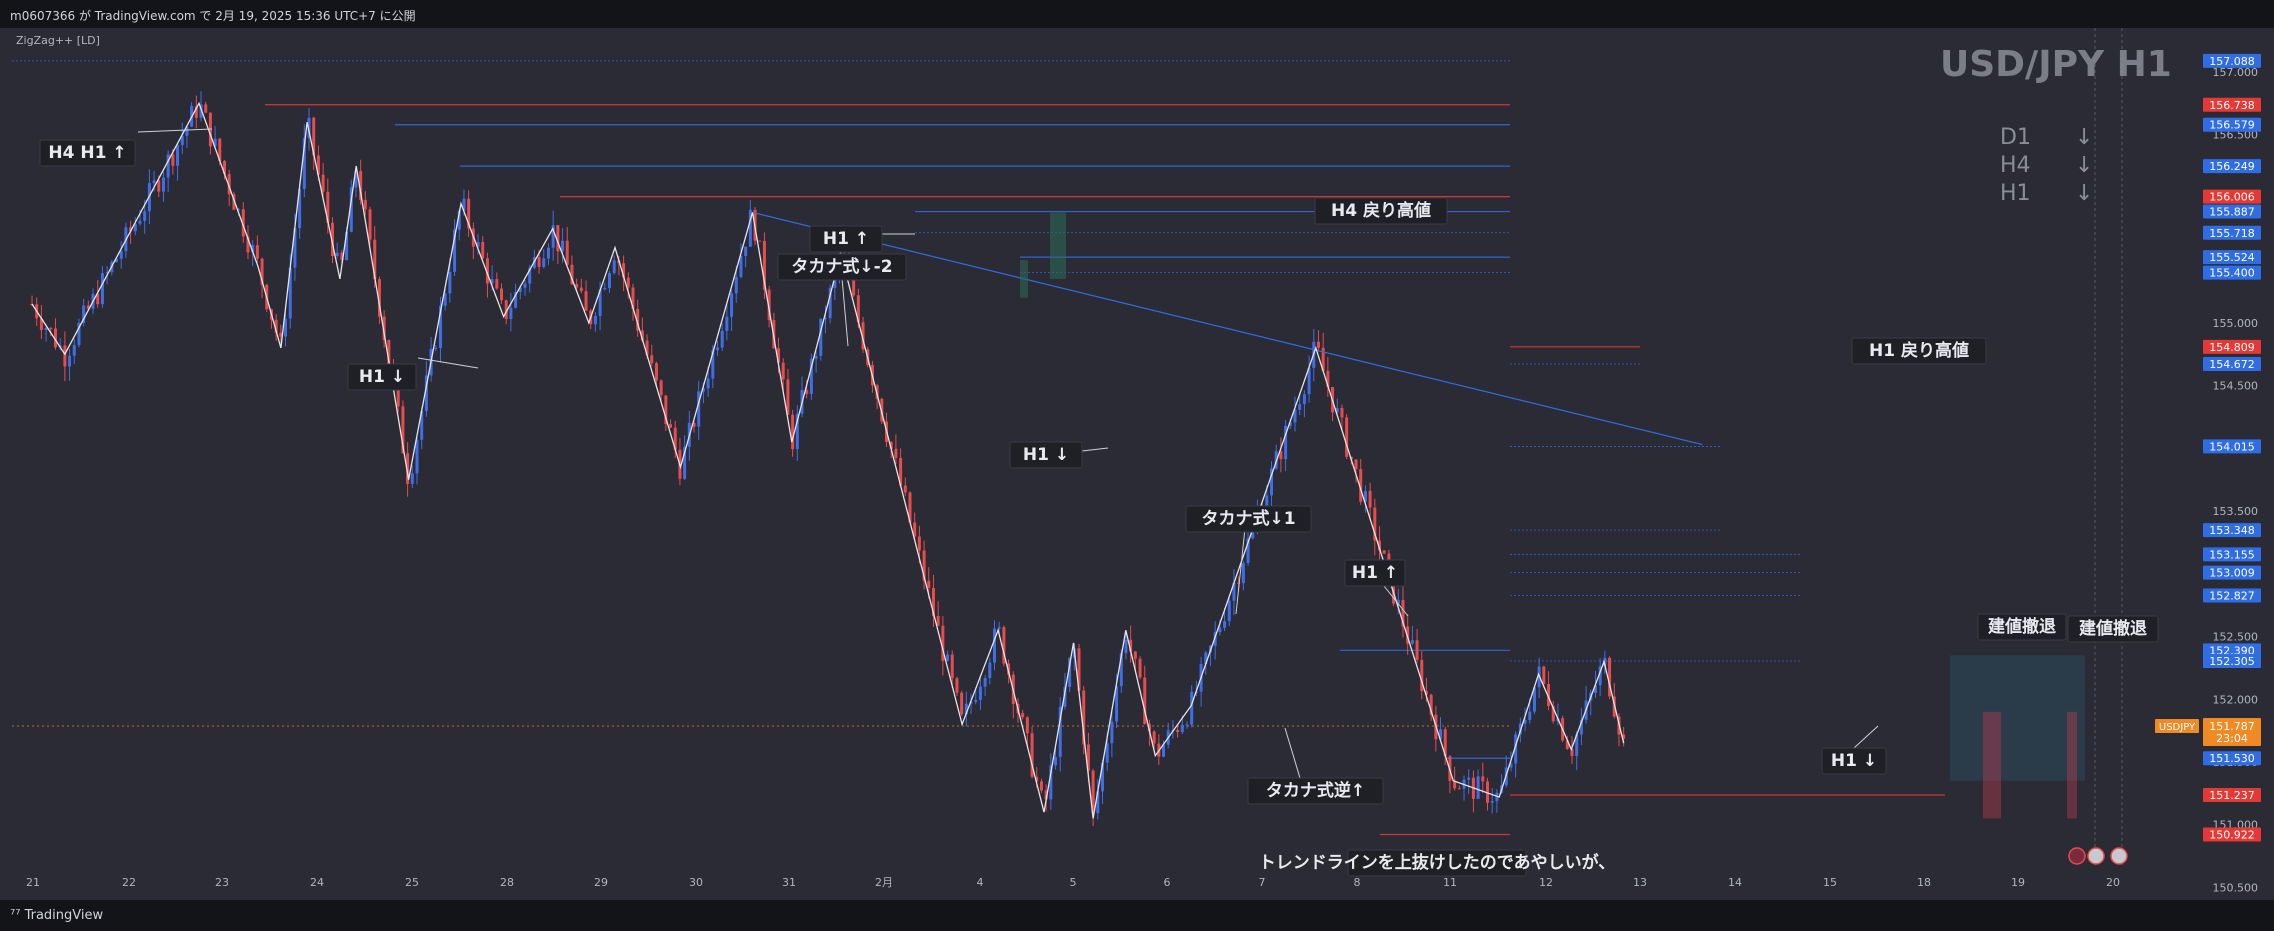 This screenshot has height=931, width=2274. Describe the element at coordinates (2232, 572) in the screenshot. I see `price-badge: 153.009` at that location.